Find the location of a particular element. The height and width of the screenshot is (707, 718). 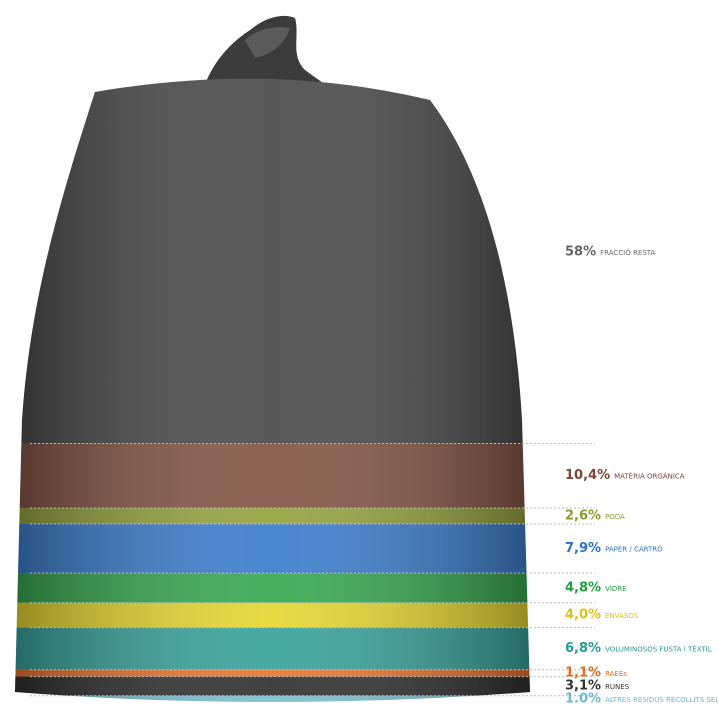

value-label: 2,6% is located at coordinates (583, 516).